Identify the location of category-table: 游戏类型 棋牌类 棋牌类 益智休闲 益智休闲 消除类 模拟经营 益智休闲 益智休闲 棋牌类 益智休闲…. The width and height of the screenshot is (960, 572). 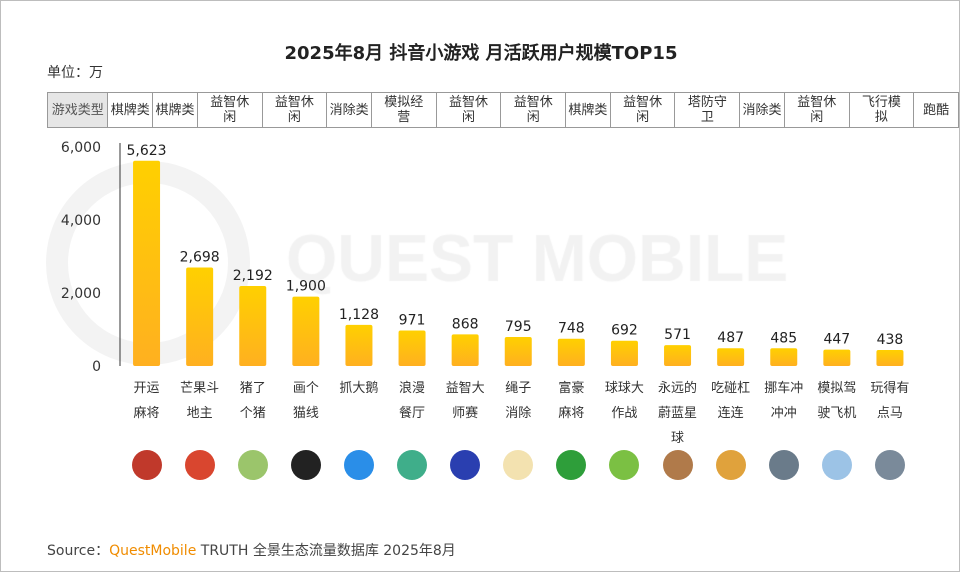
(502, 110).